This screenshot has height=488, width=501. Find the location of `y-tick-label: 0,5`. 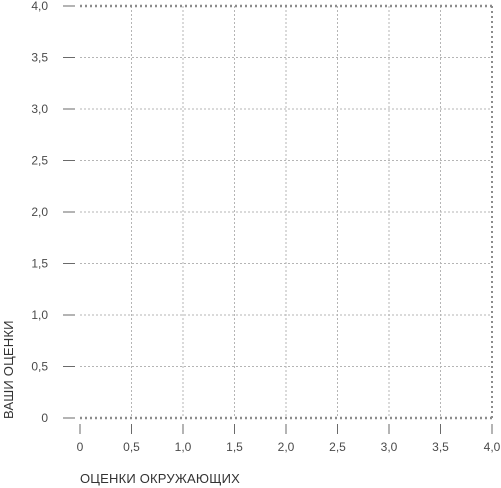

y-tick-label: 0,5 is located at coordinates (39, 367).